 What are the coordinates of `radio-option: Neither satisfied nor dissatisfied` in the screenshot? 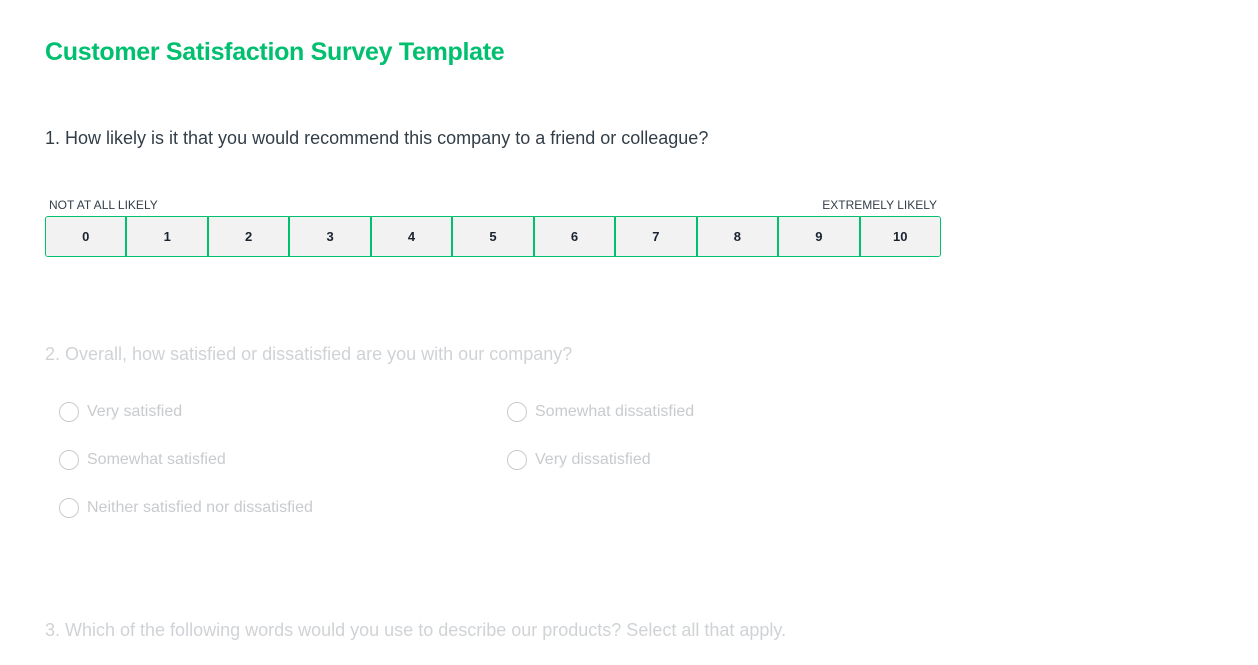 It's located at (186, 508).